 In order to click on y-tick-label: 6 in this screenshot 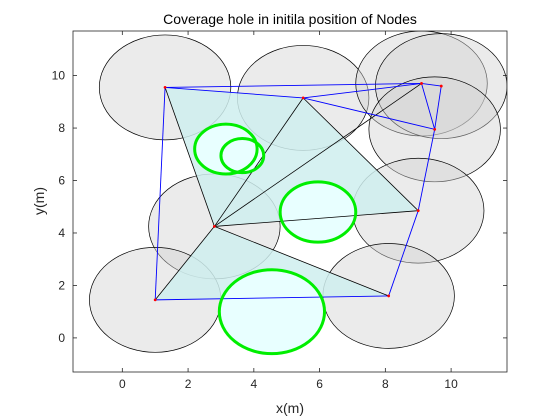, I will do `click(61, 181)`.